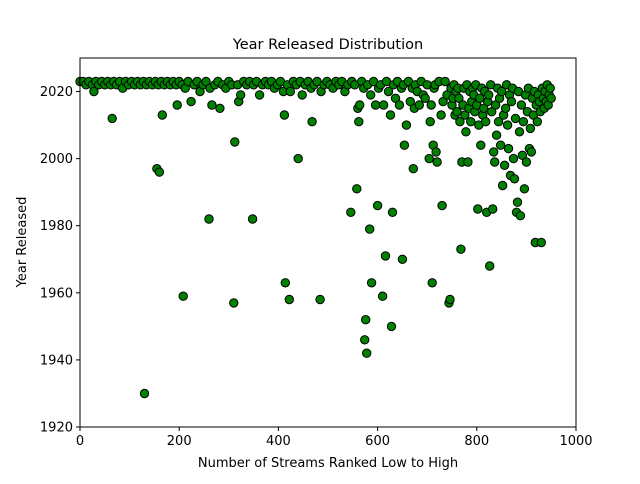 This screenshot has height=484, width=640. I want to click on x-tick-label: 400, so click(278, 441).